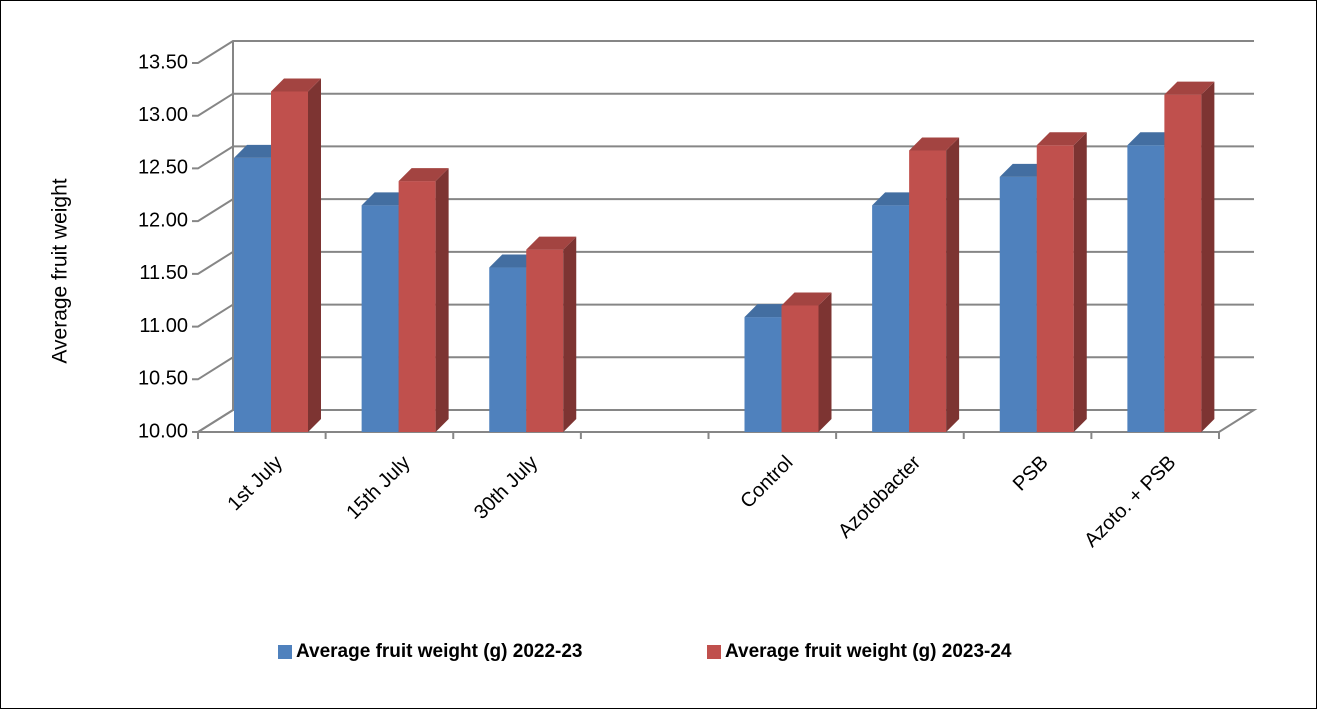 This screenshot has width=1319, height=711. I want to click on legend-label: Average fruit weight (g) 2022-23, so click(439, 651).